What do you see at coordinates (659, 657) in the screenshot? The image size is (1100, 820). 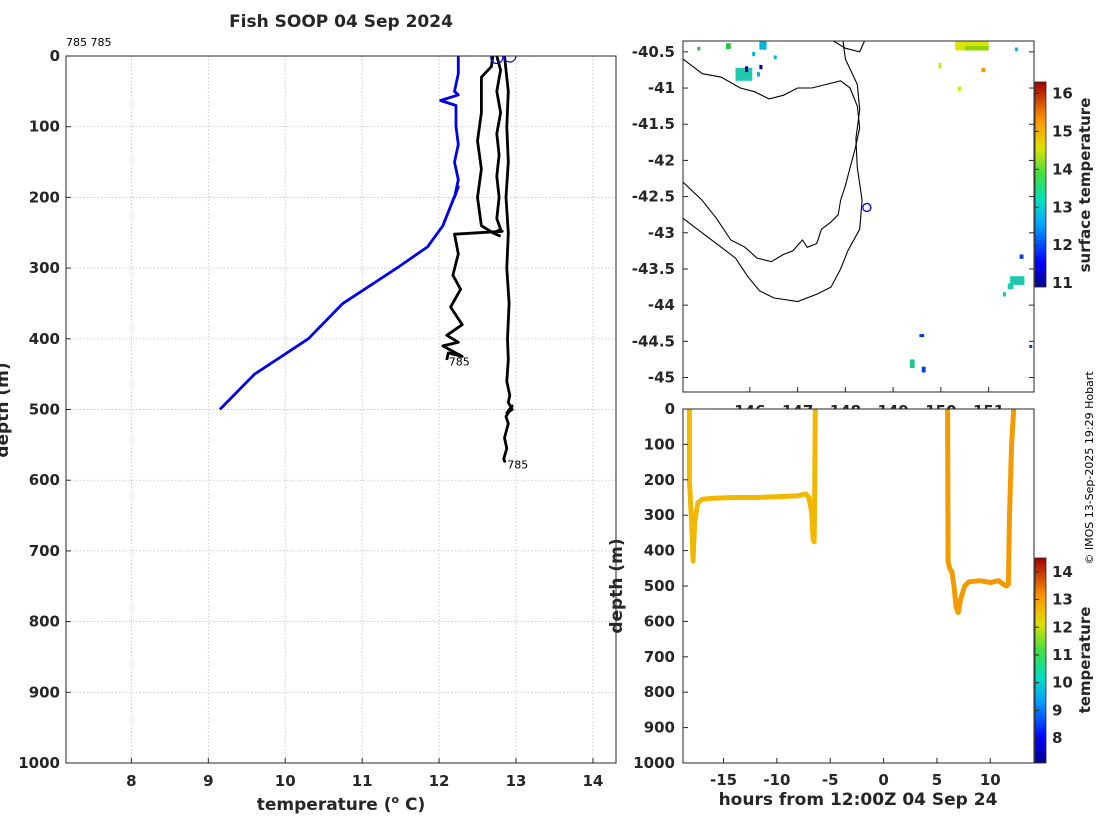 I see `timeseries-ytick-label: 700` at bounding box center [659, 657].